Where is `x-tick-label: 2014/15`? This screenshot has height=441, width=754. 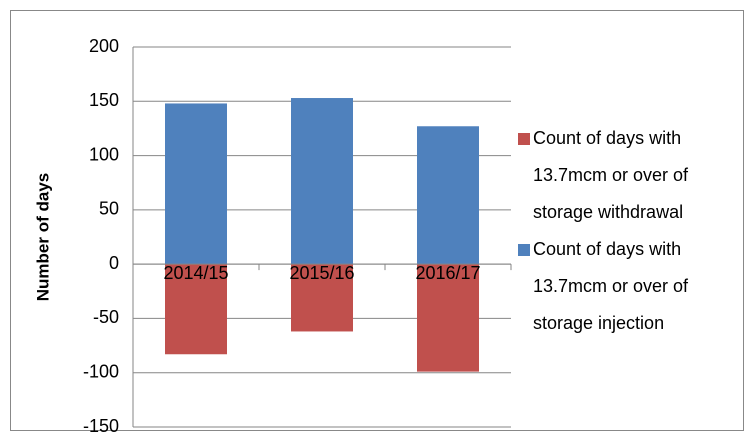 x-tick-label: 2014/15 is located at coordinates (195, 273).